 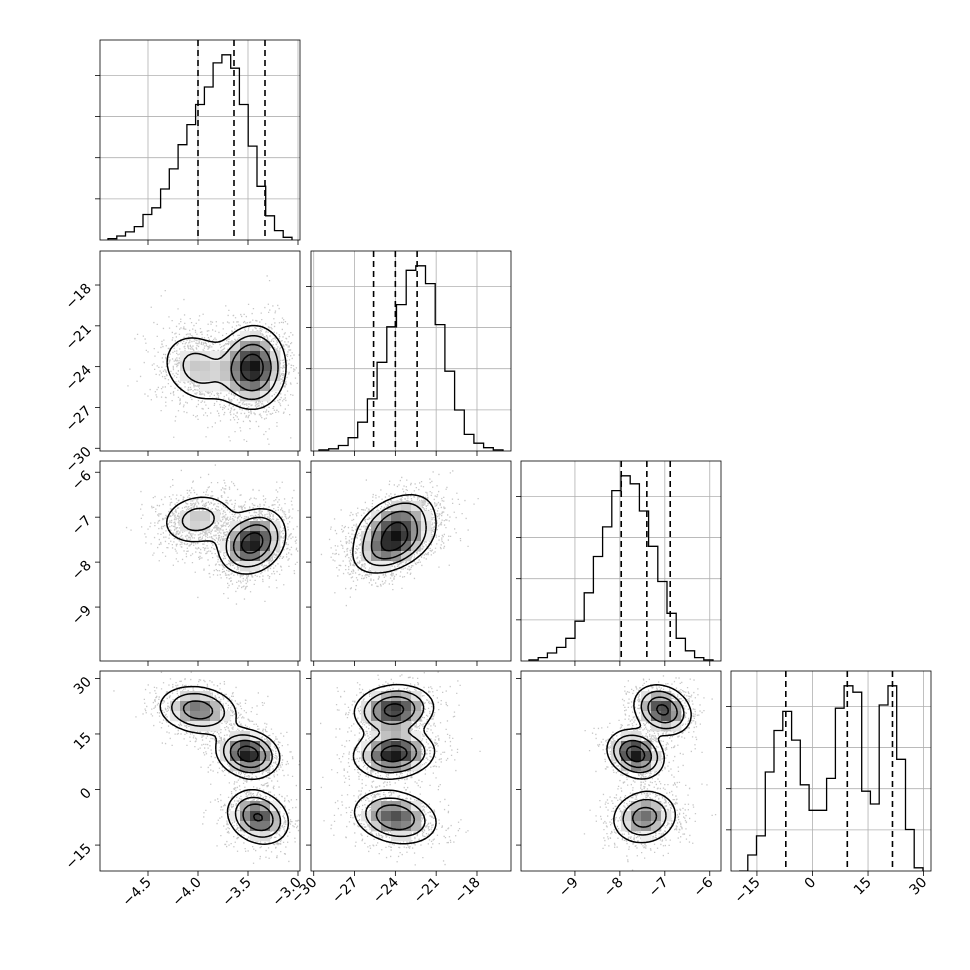 I want to click on x-tick-label: −3.5, so click(x=236, y=892).